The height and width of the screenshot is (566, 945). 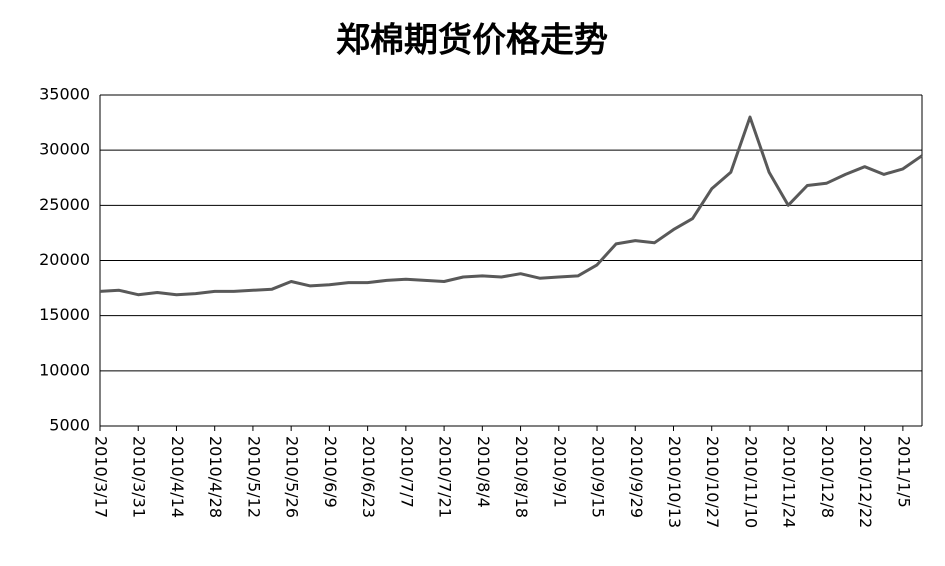 What do you see at coordinates (64, 94) in the screenshot?
I see `y-tick-label: 35000` at bounding box center [64, 94].